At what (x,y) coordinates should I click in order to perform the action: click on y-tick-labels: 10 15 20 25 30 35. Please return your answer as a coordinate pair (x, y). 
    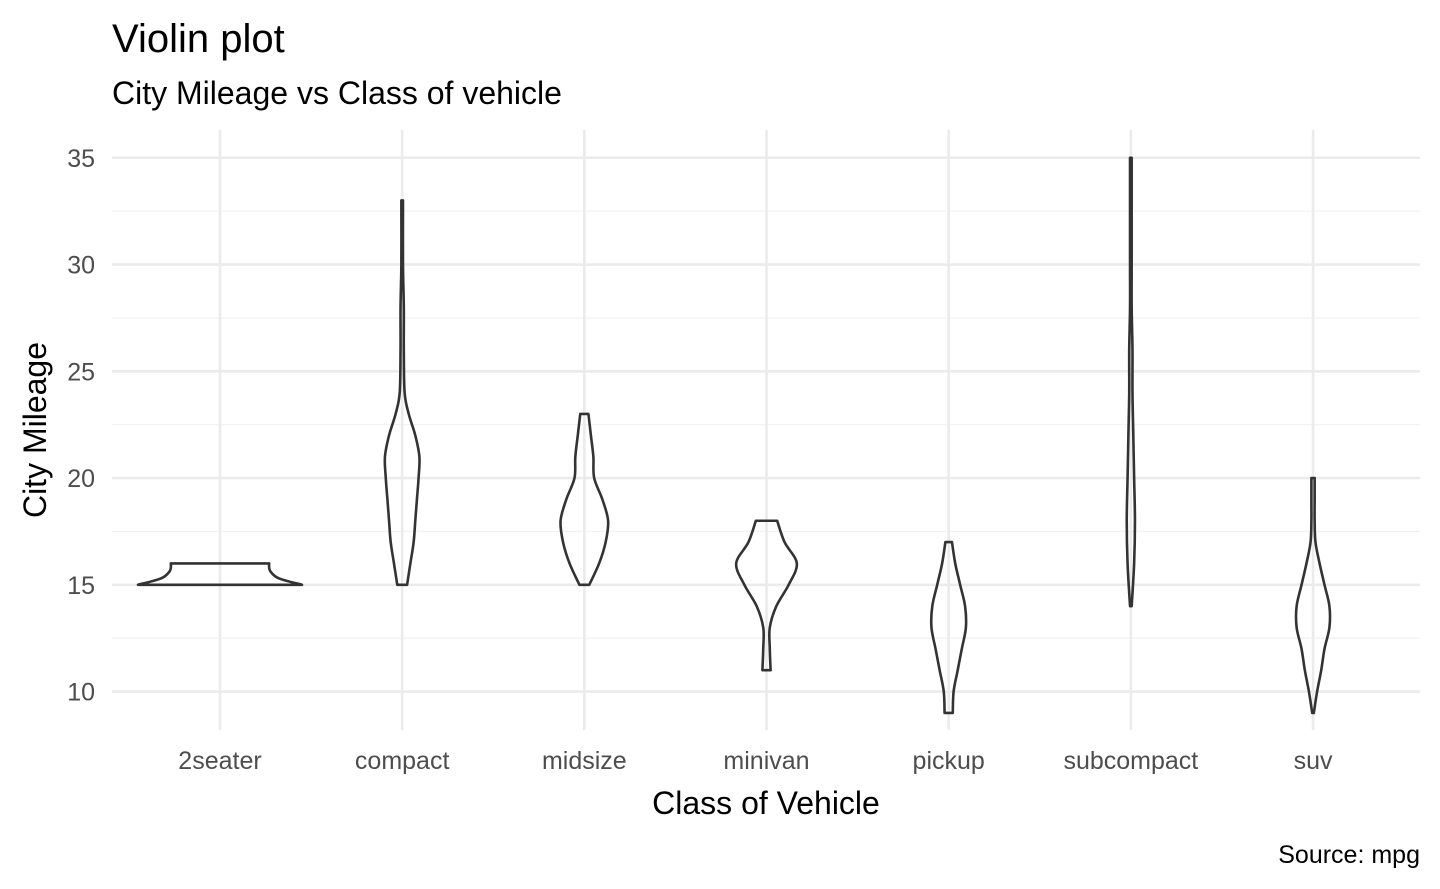
    Looking at the image, I should click on (81, 426).